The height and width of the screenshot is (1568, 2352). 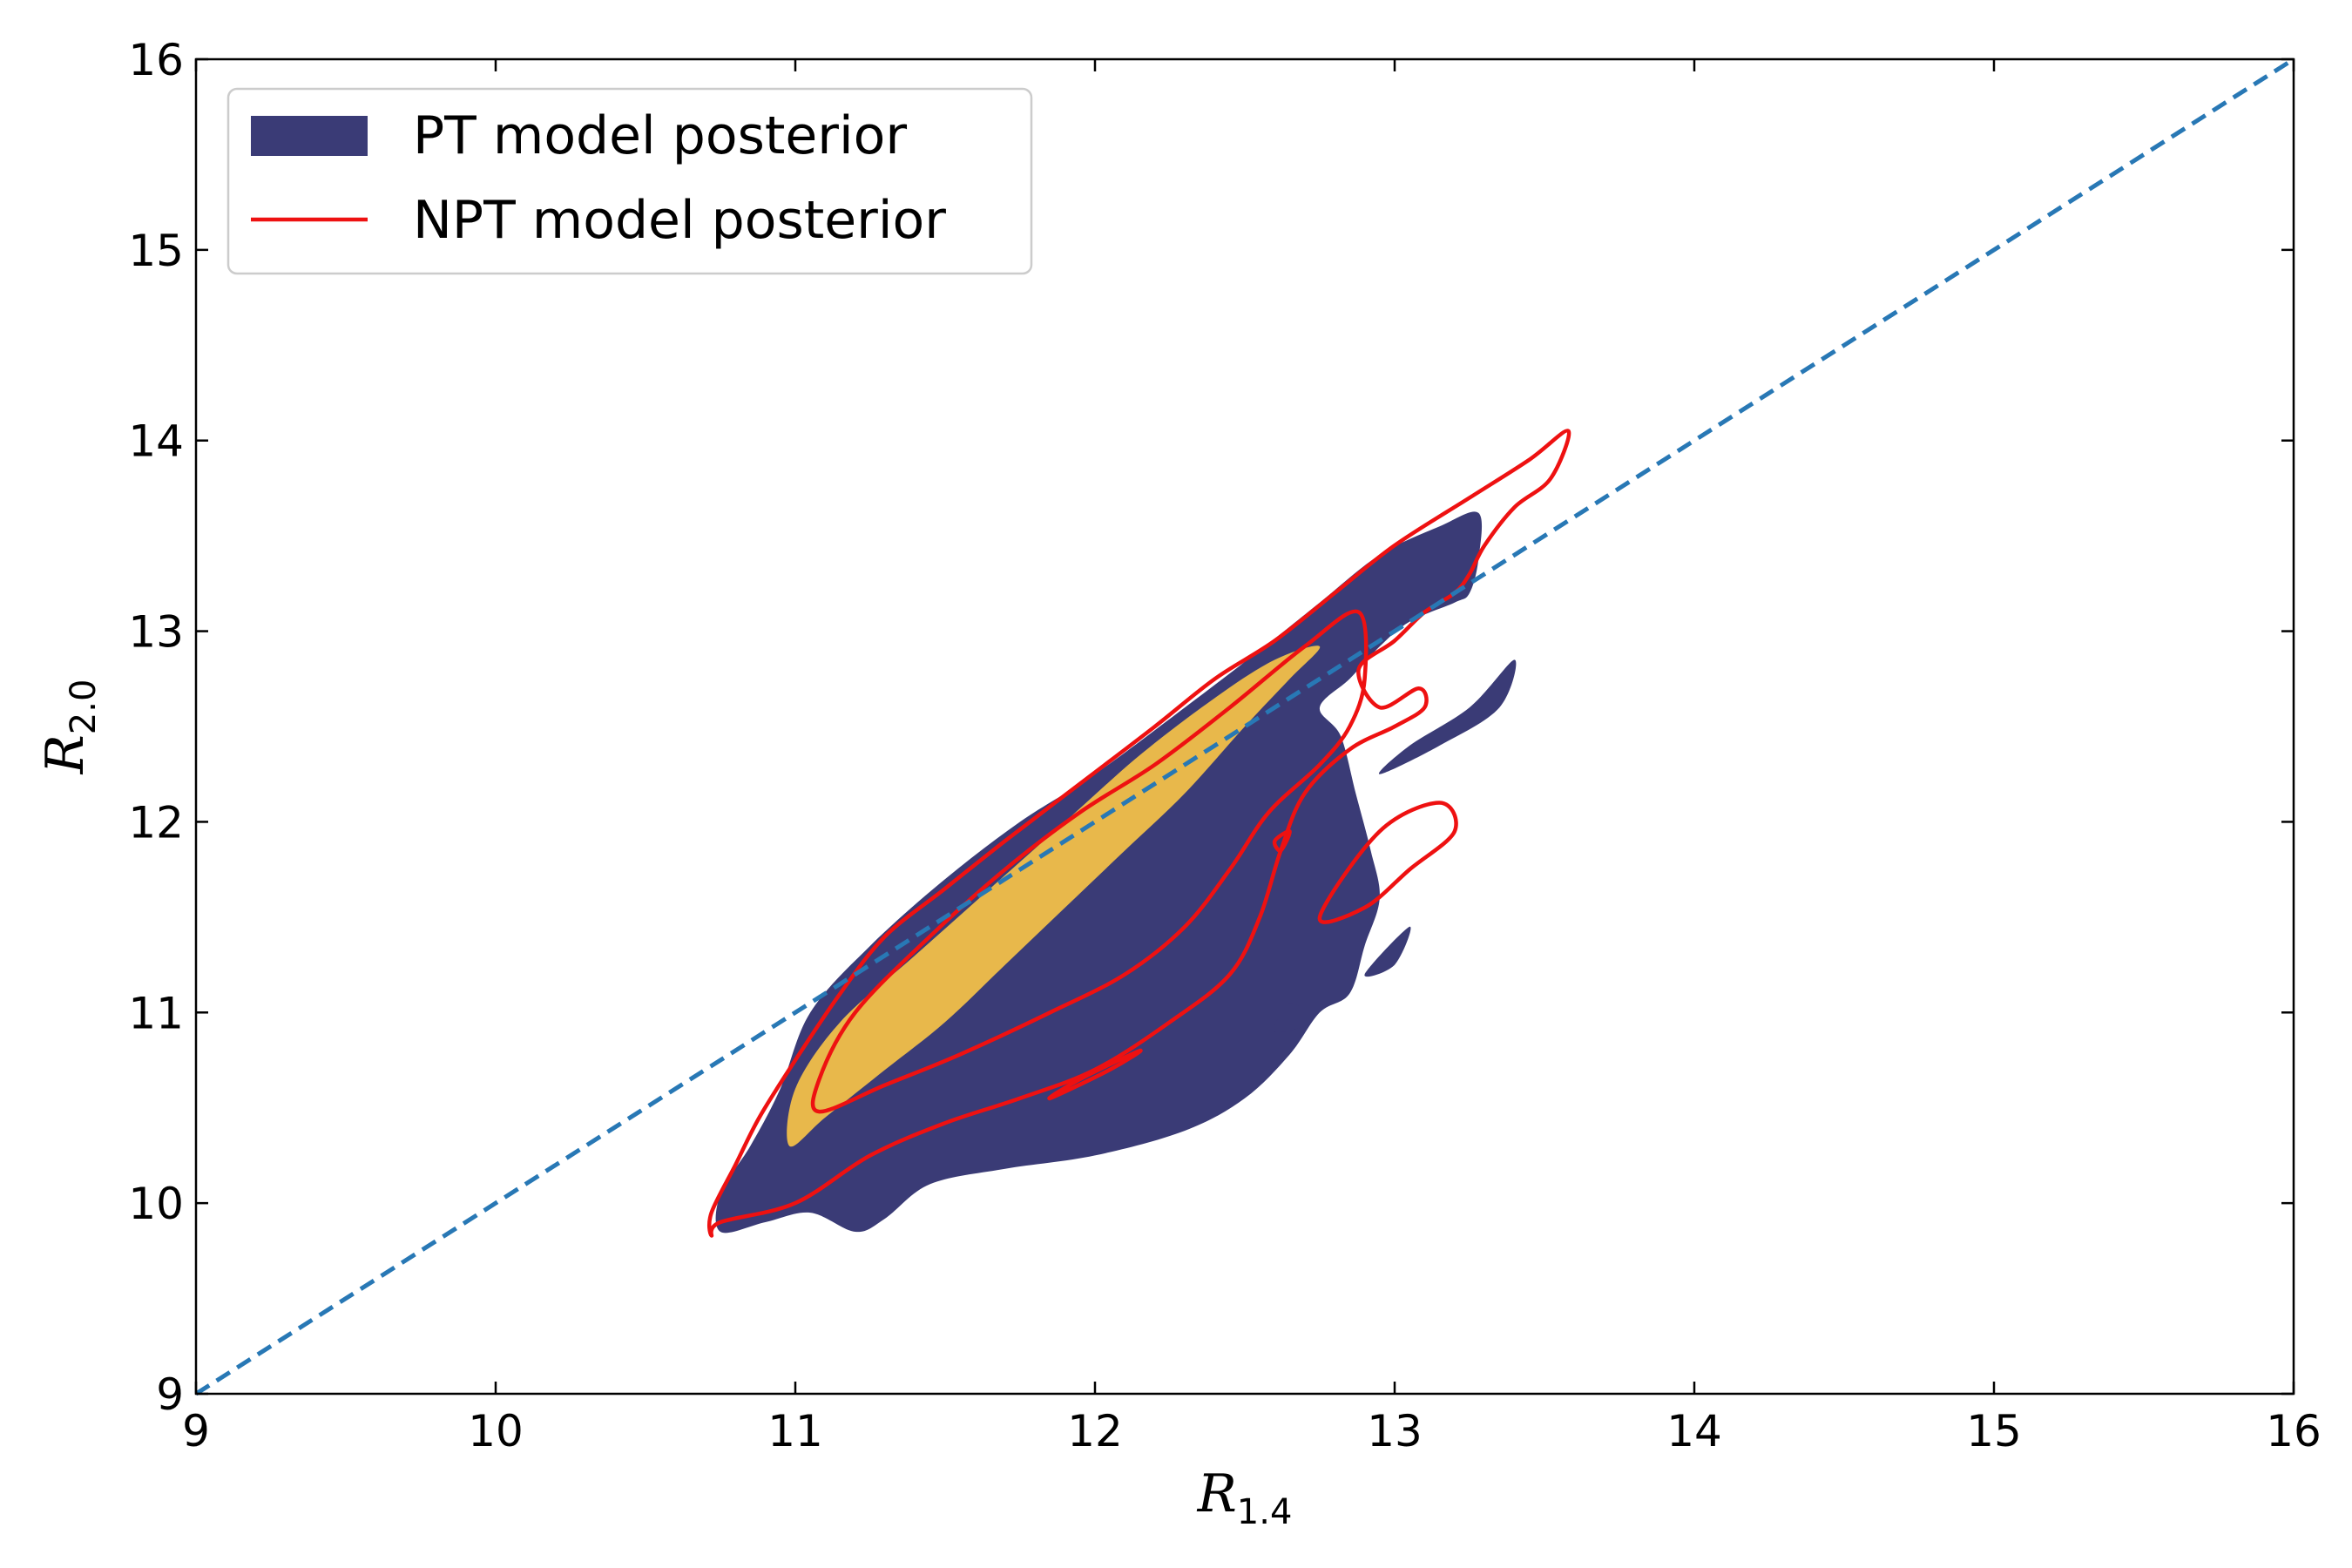 I want to click on y-axis-label-main: R, so click(x=66, y=754).